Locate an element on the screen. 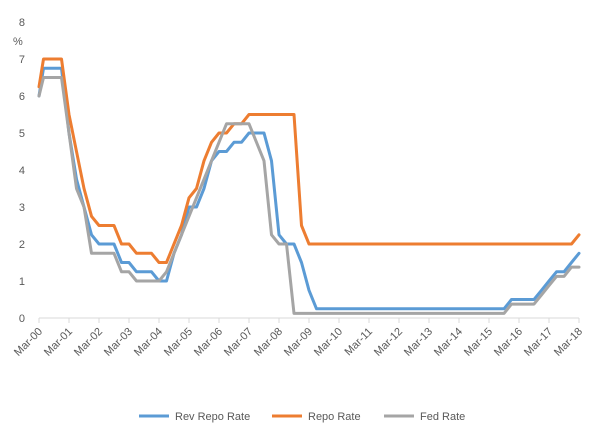  y-tick-label: 2 is located at coordinates (22, 245).